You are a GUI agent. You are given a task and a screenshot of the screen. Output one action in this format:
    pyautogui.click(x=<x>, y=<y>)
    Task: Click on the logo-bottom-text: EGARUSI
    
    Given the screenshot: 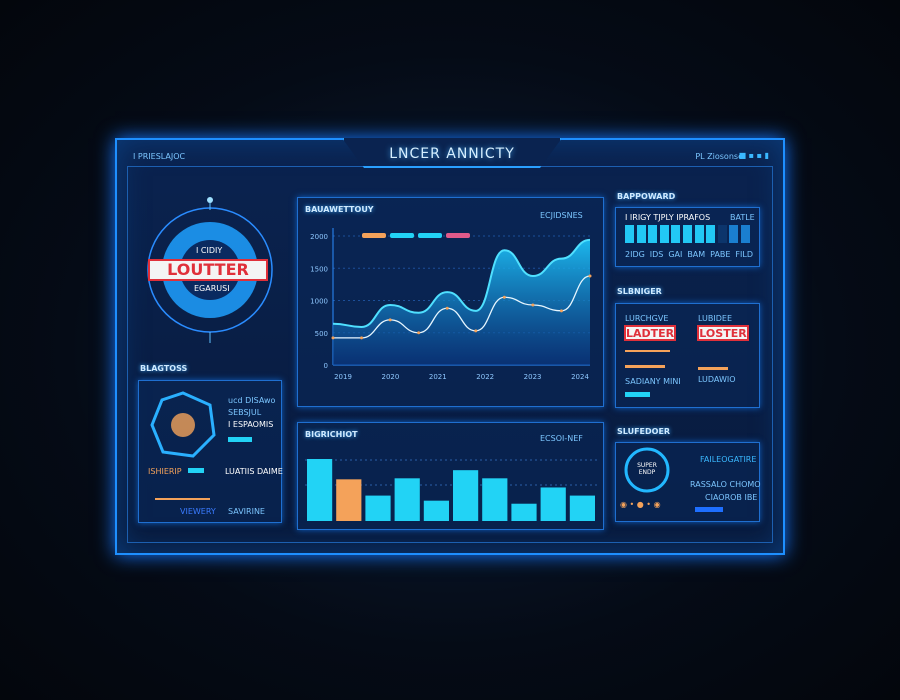 What is the action you would take?
    pyautogui.click(x=212, y=288)
    